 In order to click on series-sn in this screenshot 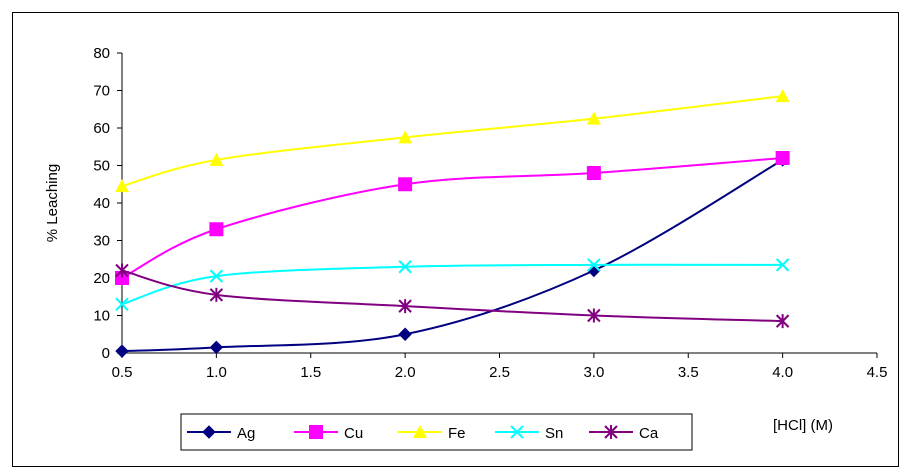, I will do `click(452, 284)`.